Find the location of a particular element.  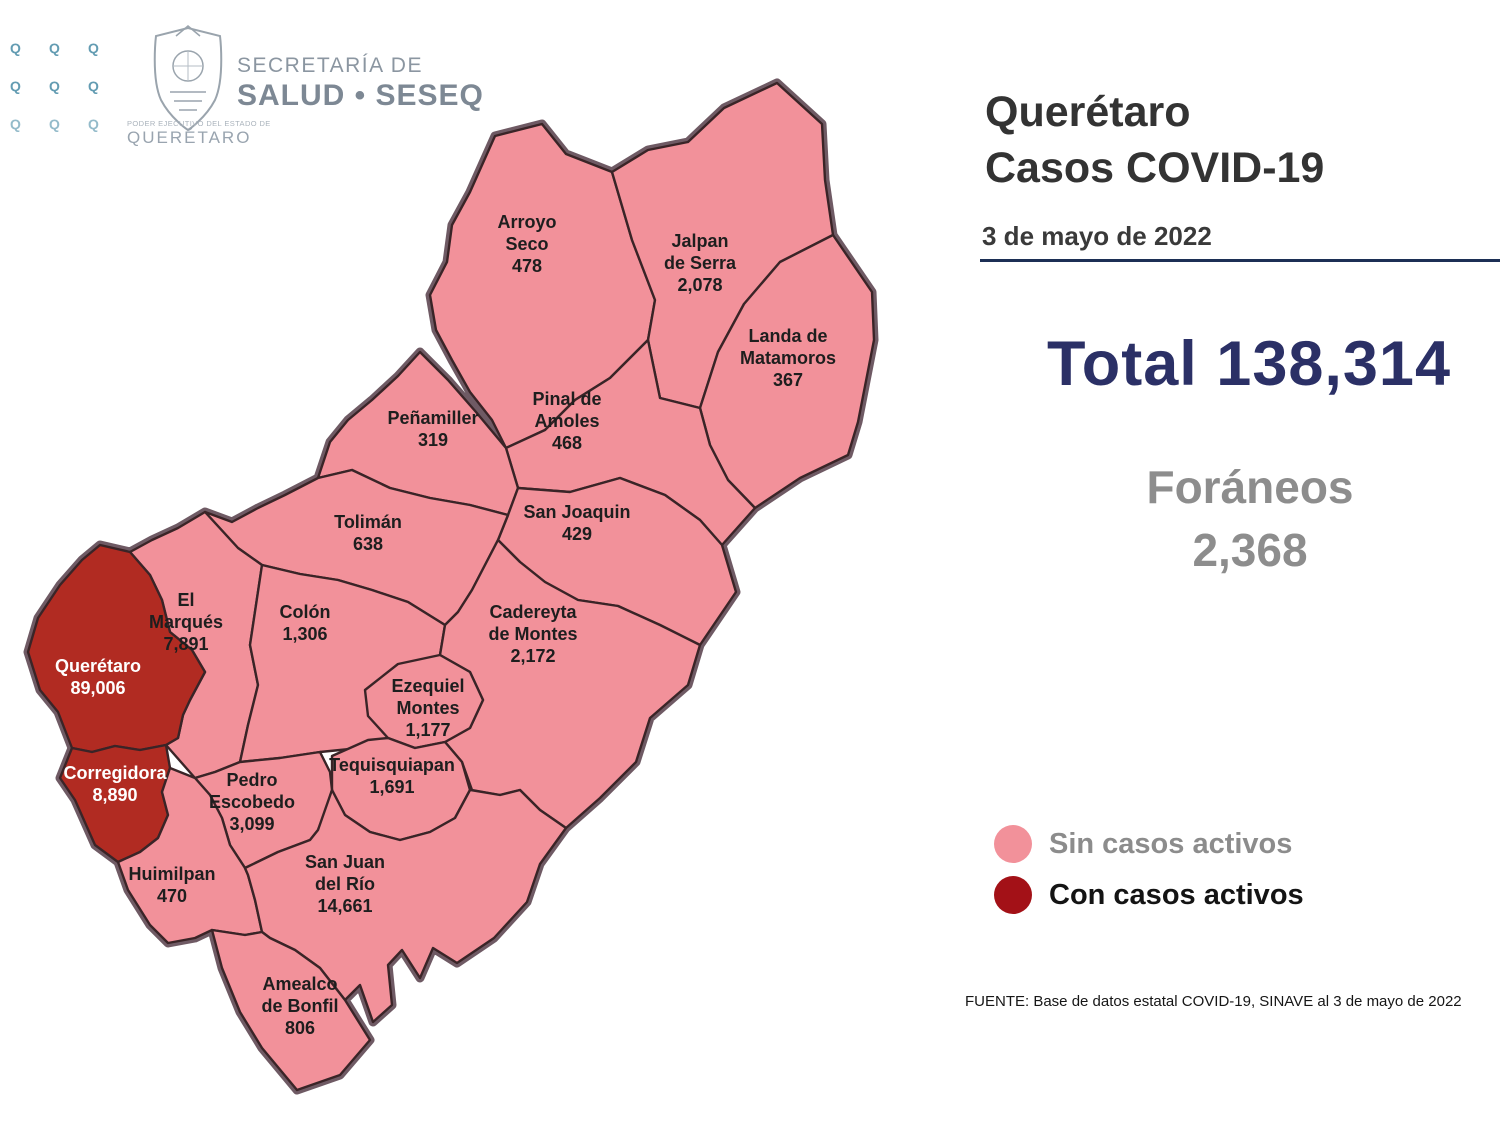

municipality-label-jalpan-de-serra: Jalpan de Serra 2,078 is located at coordinates (700, 263).